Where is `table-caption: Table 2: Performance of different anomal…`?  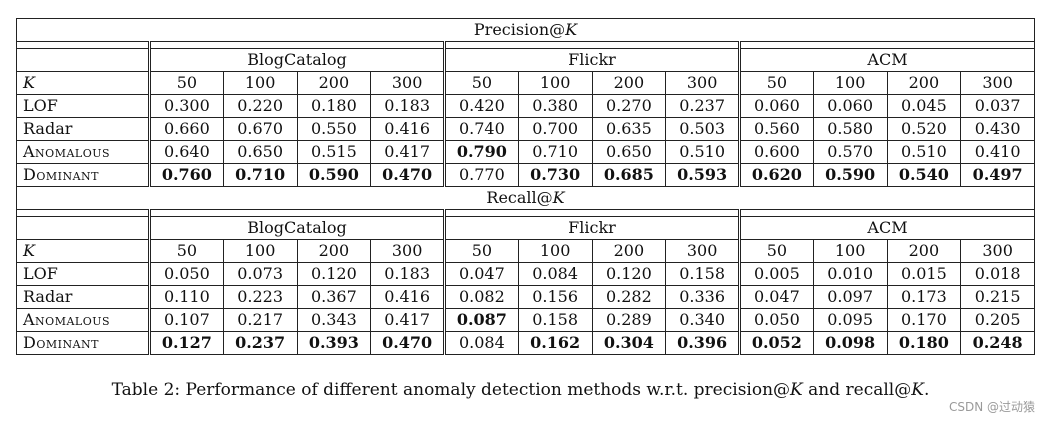
table-caption: Table 2: Performance of different anomal… is located at coordinates (520, 390).